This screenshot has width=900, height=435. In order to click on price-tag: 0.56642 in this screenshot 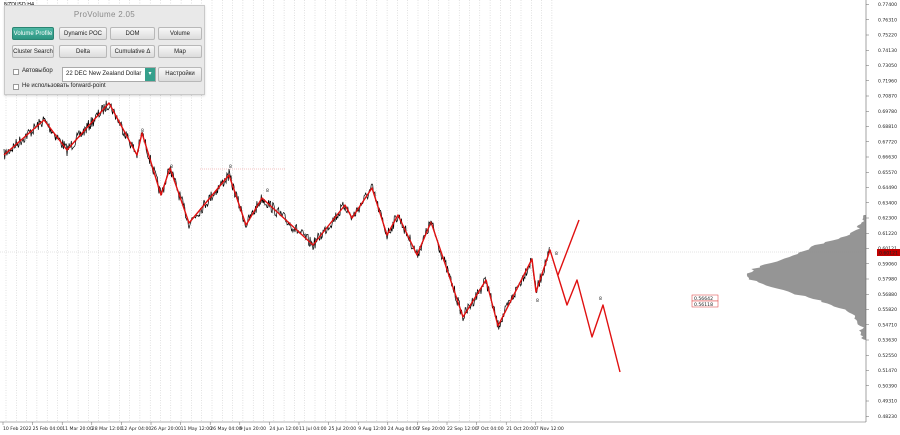, I will do `click(703, 299)`.